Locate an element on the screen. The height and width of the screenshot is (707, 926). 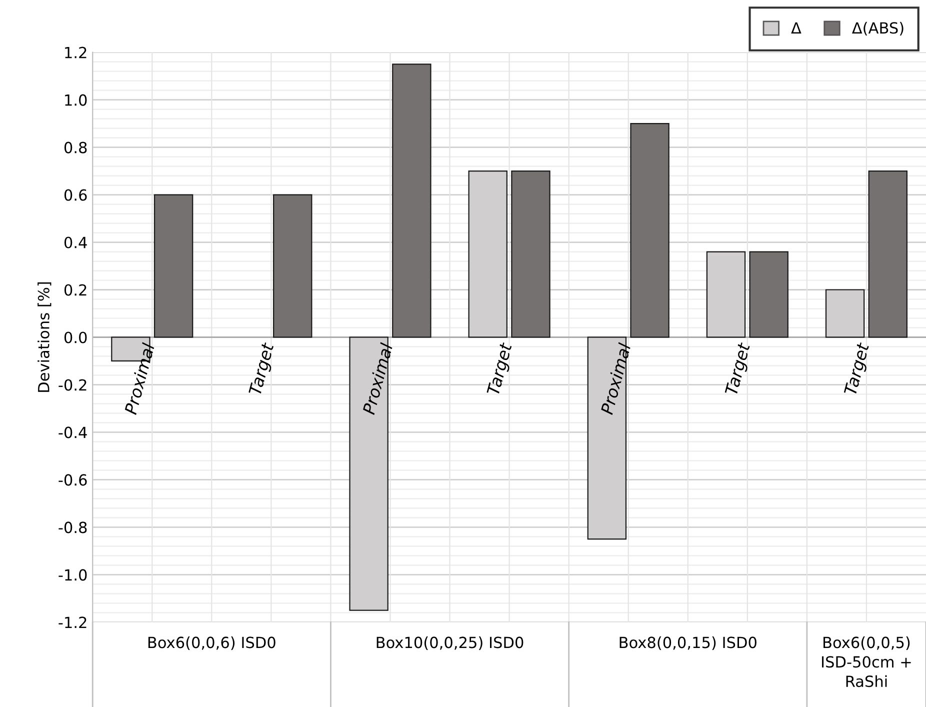
y-tick-label: 1.2 is located at coordinates (75, 52).